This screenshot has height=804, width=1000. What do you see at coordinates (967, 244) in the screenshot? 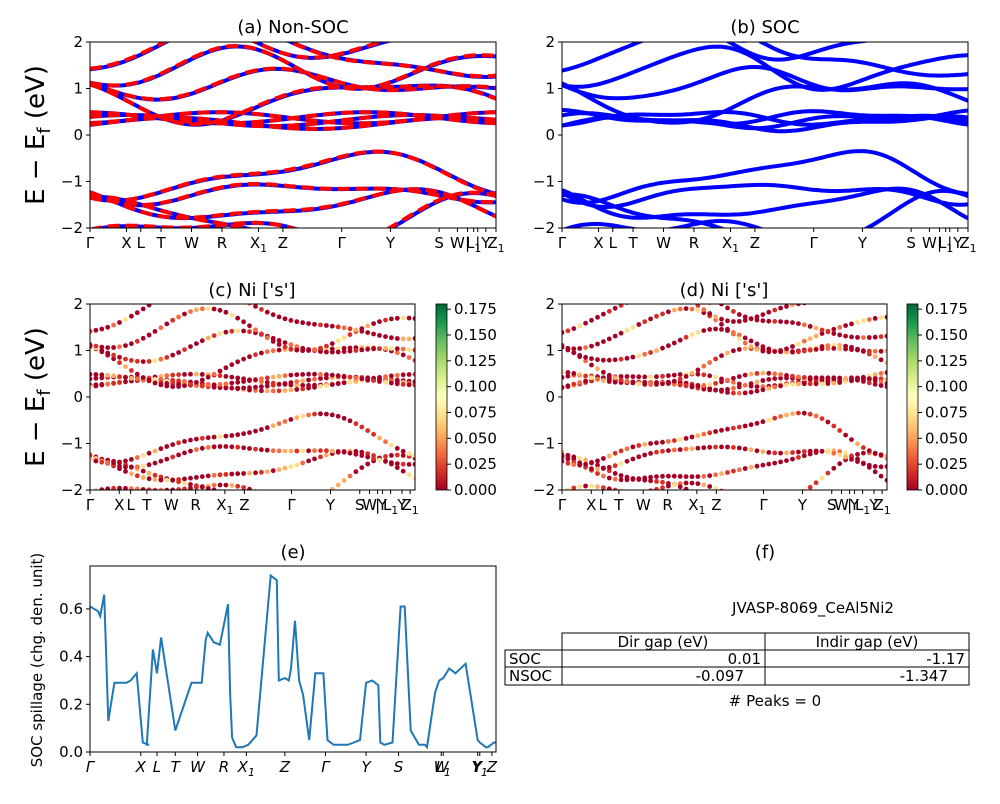
I see `panel-b-xtick-label: Z1` at bounding box center [967, 244].